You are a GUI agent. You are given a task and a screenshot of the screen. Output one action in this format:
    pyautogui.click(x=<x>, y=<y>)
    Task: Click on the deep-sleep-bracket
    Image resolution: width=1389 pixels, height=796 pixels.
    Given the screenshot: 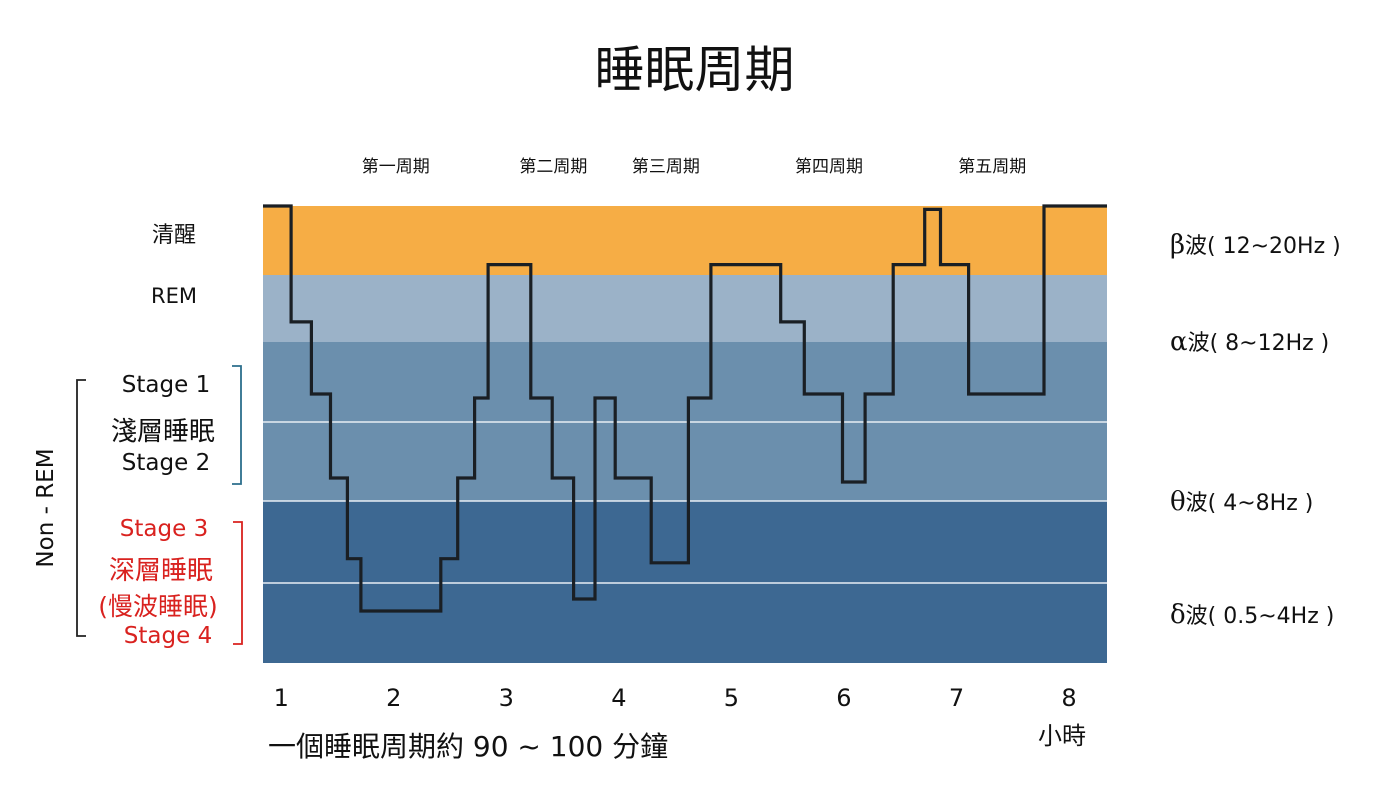 What is the action you would take?
    pyautogui.click(x=238, y=583)
    